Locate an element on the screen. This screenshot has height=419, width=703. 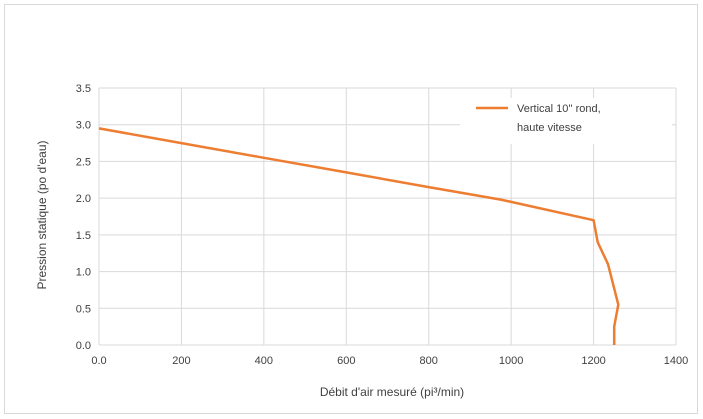
x-tick-labels: 0.0 200 400 600 800 1000 1200 1400 is located at coordinates (389, 361).